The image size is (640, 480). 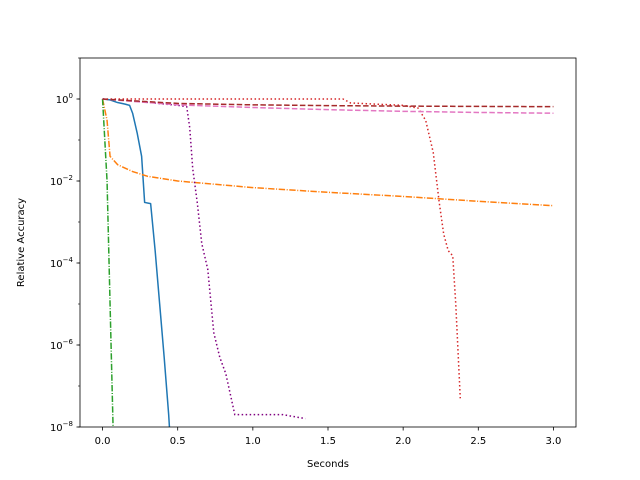 What do you see at coordinates (478, 441) in the screenshot?
I see `x-tick-label: 2.5` at bounding box center [478, 441].